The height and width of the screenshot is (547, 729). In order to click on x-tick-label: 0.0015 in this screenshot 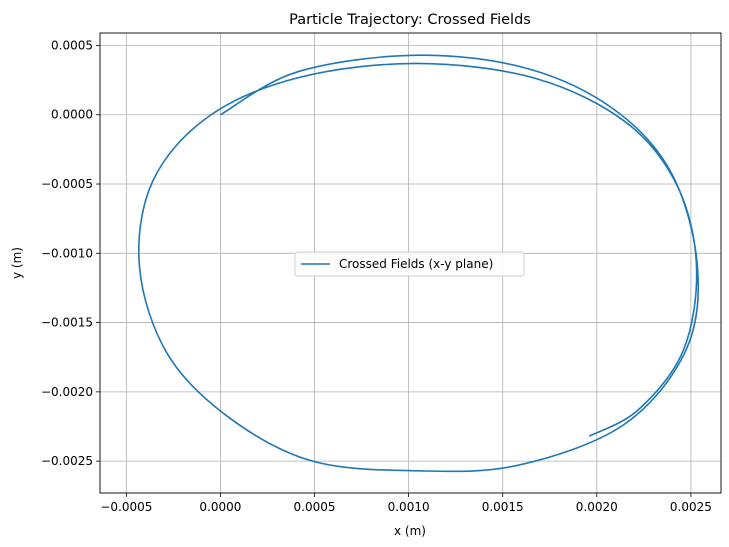, I will do `click(503, 507)`.